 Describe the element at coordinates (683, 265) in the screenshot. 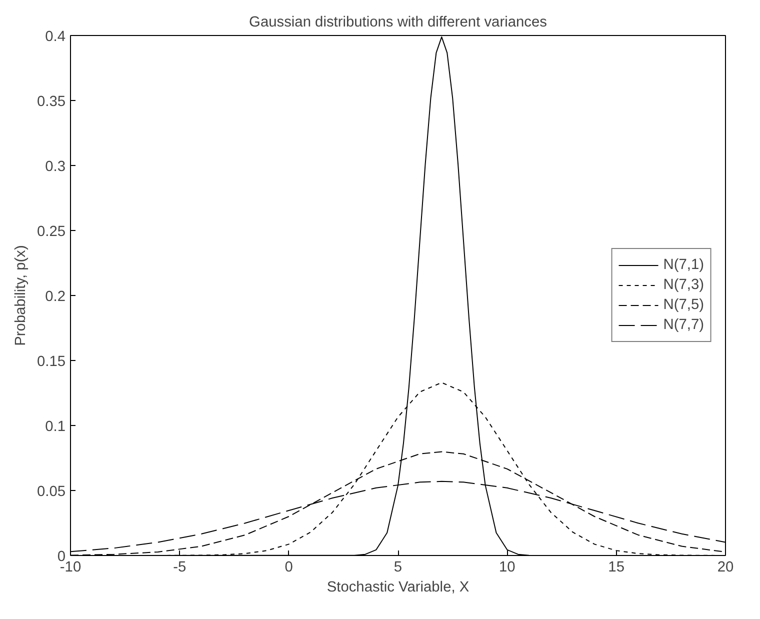

I see `legend-label: N(7,1)` at that location.